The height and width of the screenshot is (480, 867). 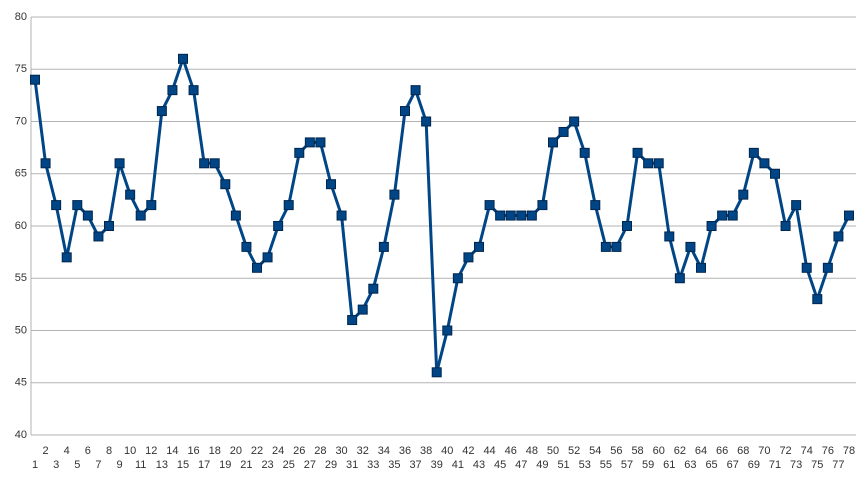 I want to click on x-tick-label: 13, so click(x=162, y=465).